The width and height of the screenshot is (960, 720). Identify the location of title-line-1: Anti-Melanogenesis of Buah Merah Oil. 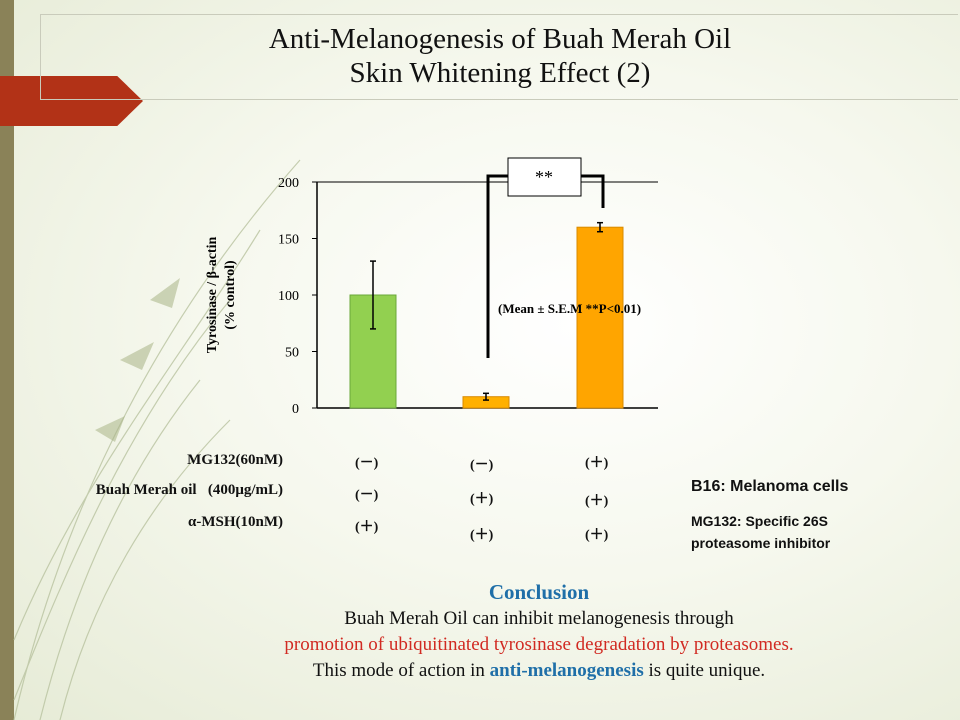
(500, 39).